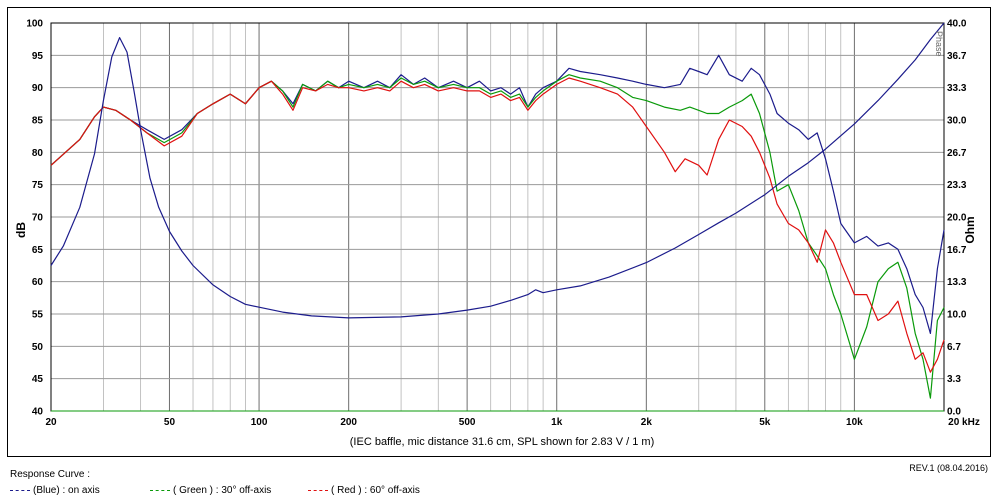 The width and height of the screenshot is (997, 502). I want to click on legend-label: (Blue) : on axis, so click(66, 490).